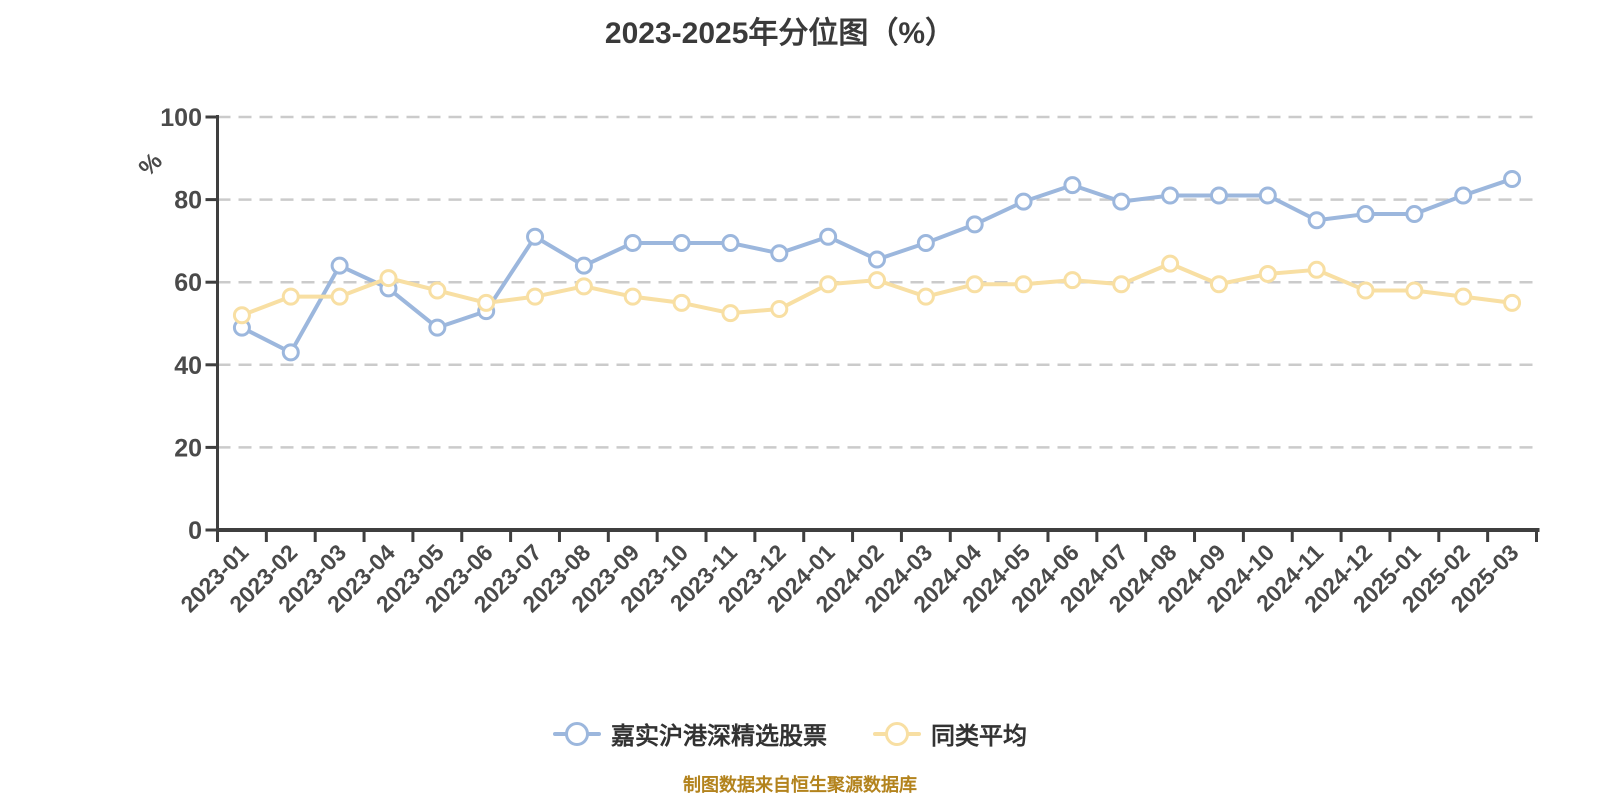  Describe the element at coordinates (151, 165) in the screenshot. I see `y-axis-unit-label: %` at that location.